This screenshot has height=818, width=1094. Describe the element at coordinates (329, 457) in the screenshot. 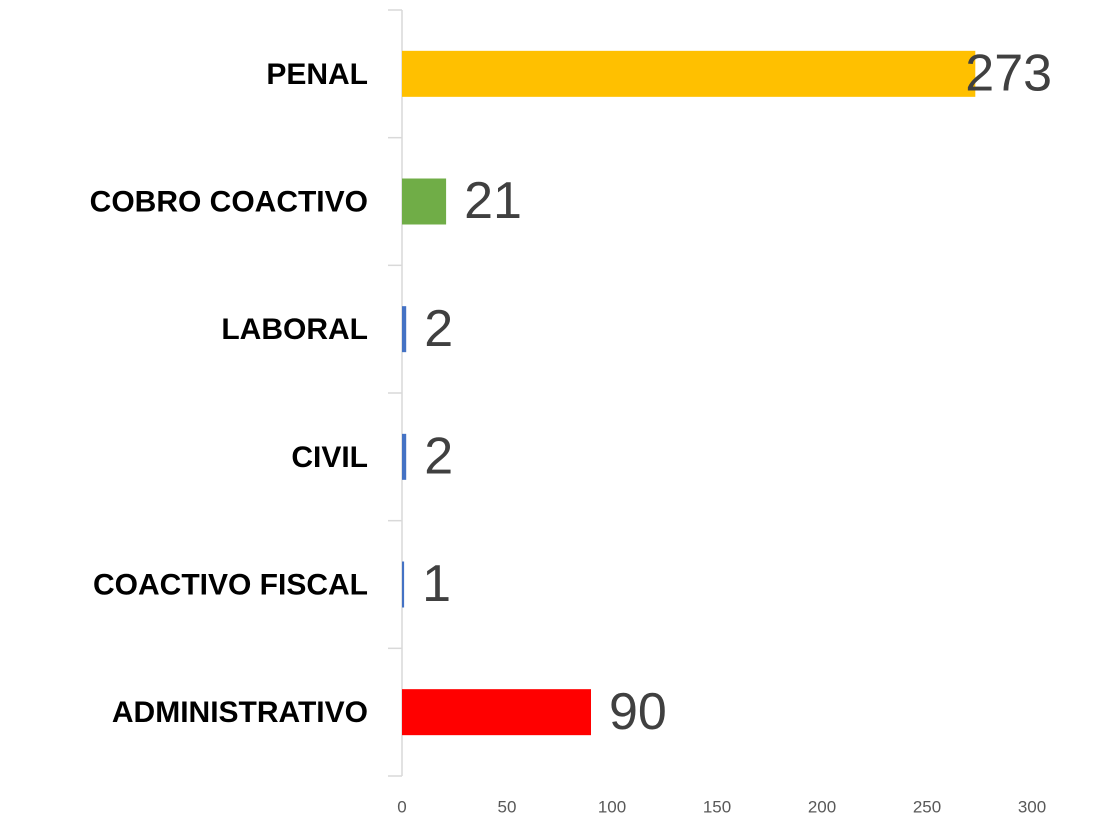

I see `category-label: CIVIL` at that location.